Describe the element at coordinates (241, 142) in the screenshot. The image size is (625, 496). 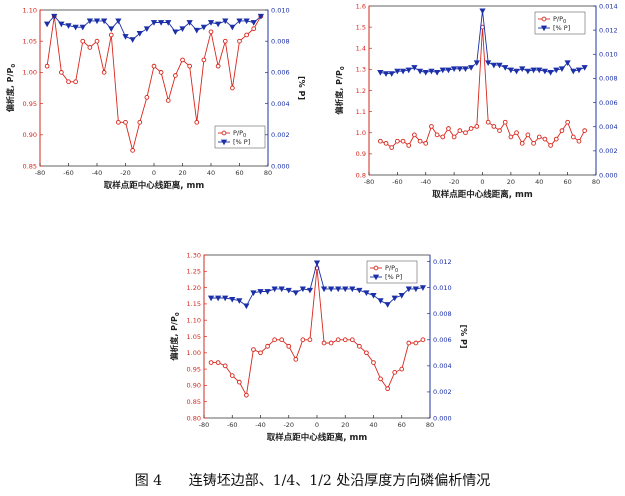
I see `legend-label: [% P]` at that location.